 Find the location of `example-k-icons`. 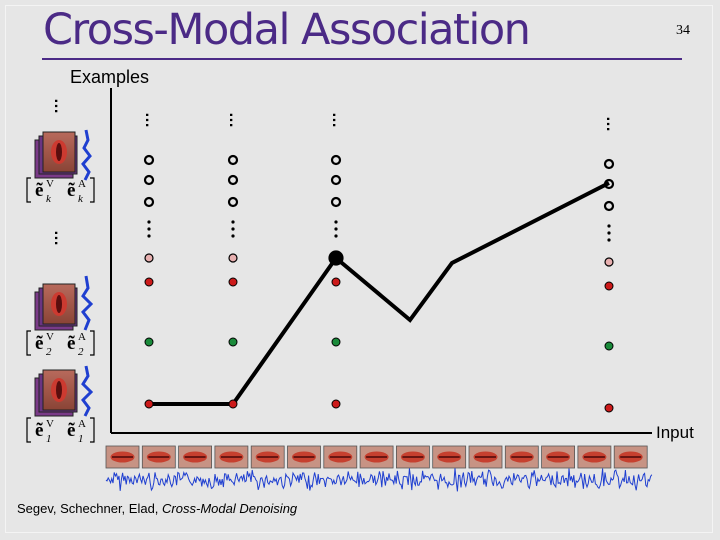

example-k-icons is located at coordinates (63, 155).